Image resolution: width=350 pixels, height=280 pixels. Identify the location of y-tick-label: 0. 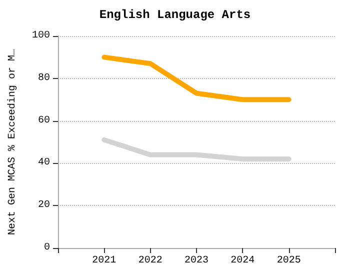
(47, 248).